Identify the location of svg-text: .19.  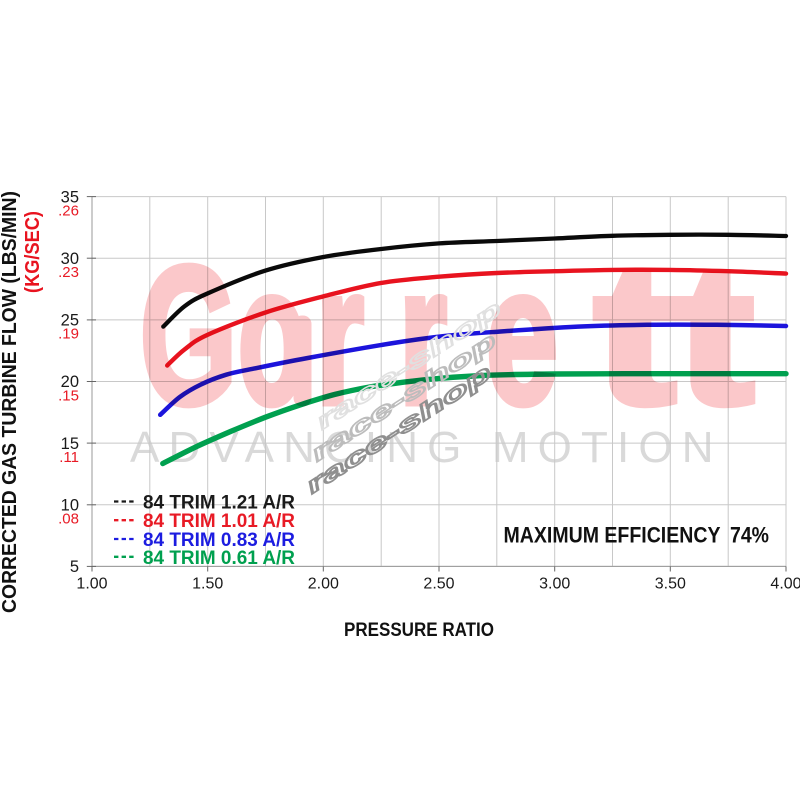
(68, 334).